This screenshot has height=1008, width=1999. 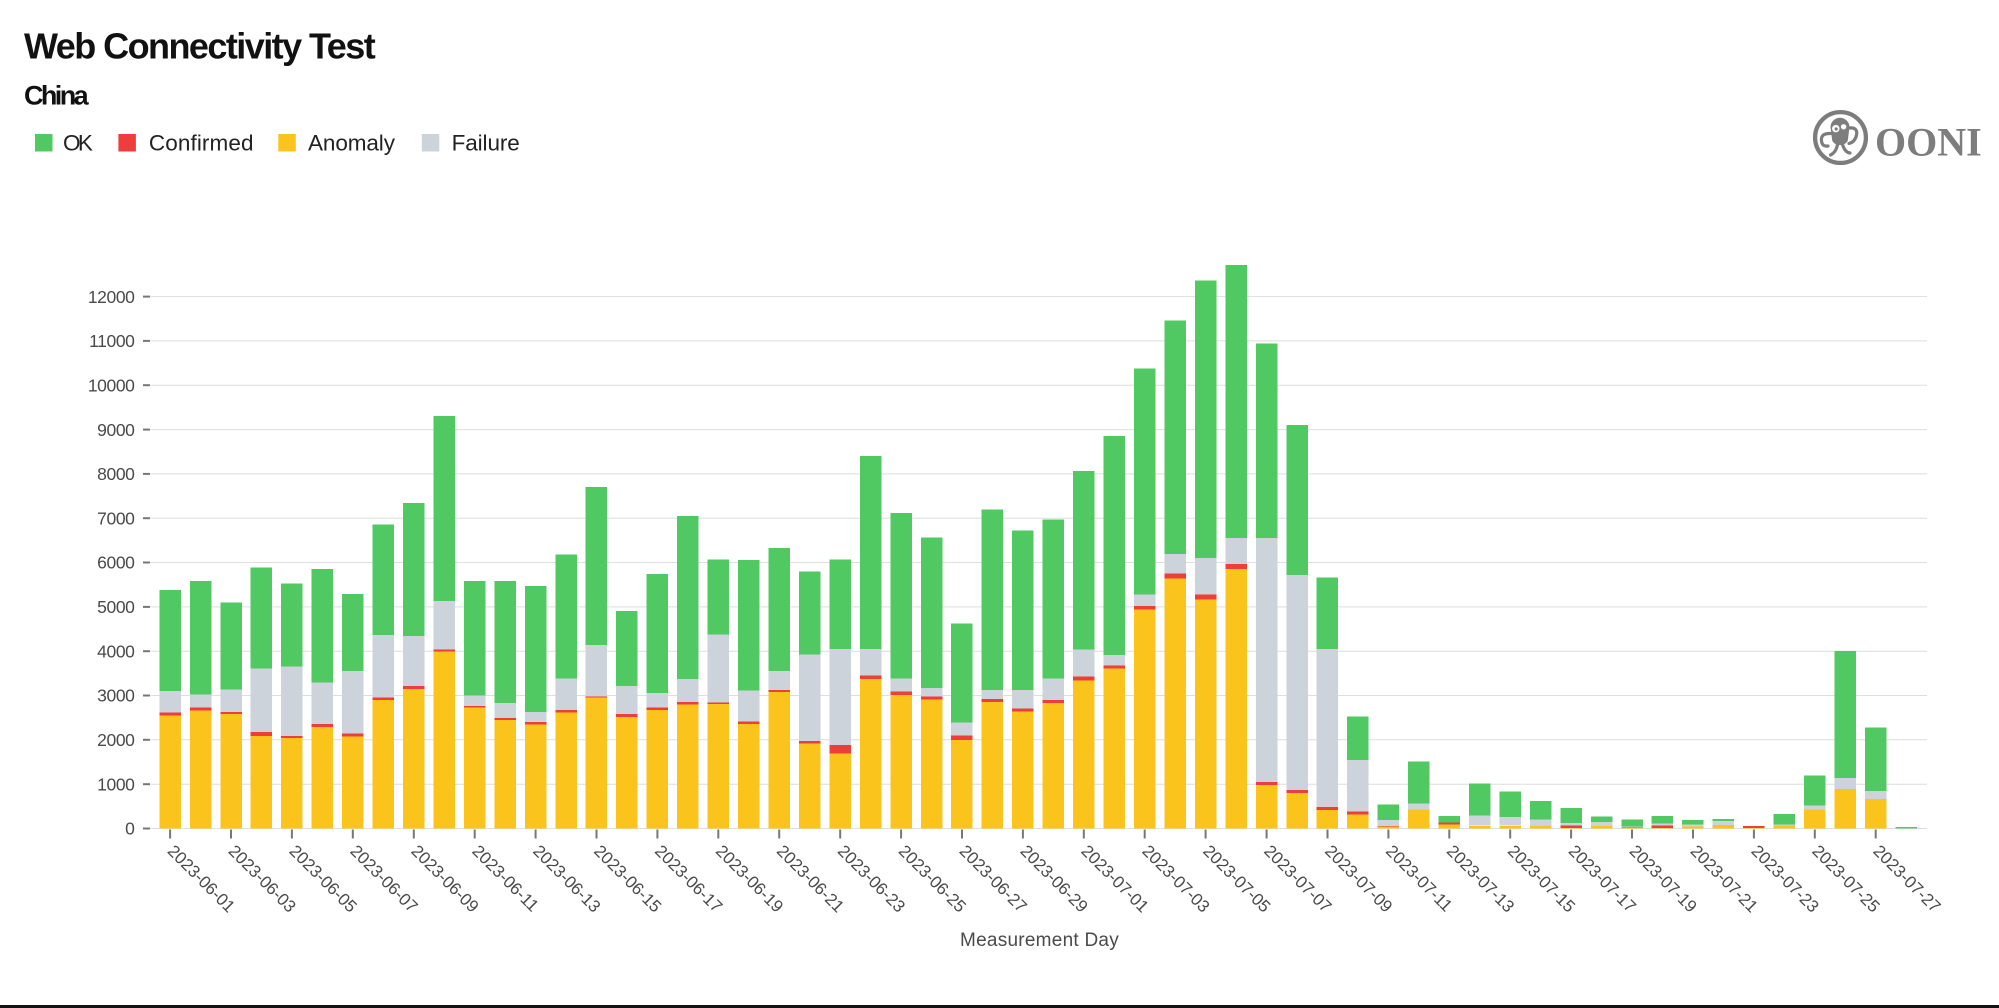 I want to click on svg-text: 8000, so click(x=116, y=474).